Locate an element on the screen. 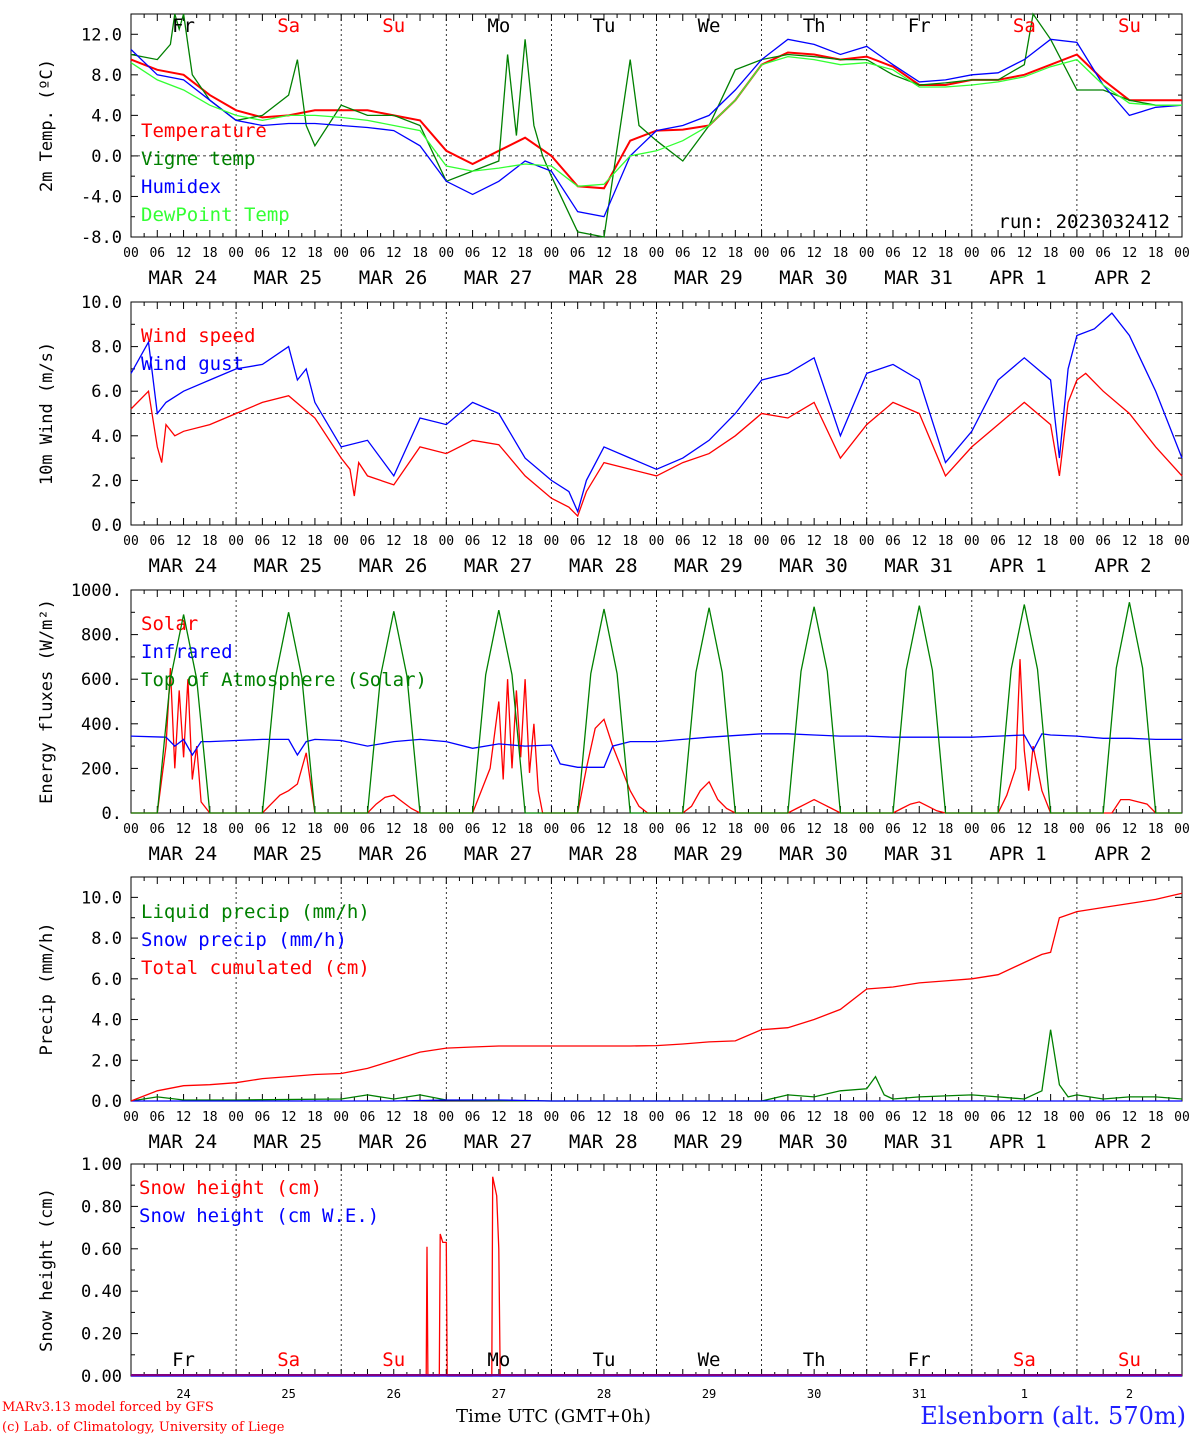 The height and width of the screenshot is (1440, 1194). date-label: APR 2 is located at coordinates (1122, 566).